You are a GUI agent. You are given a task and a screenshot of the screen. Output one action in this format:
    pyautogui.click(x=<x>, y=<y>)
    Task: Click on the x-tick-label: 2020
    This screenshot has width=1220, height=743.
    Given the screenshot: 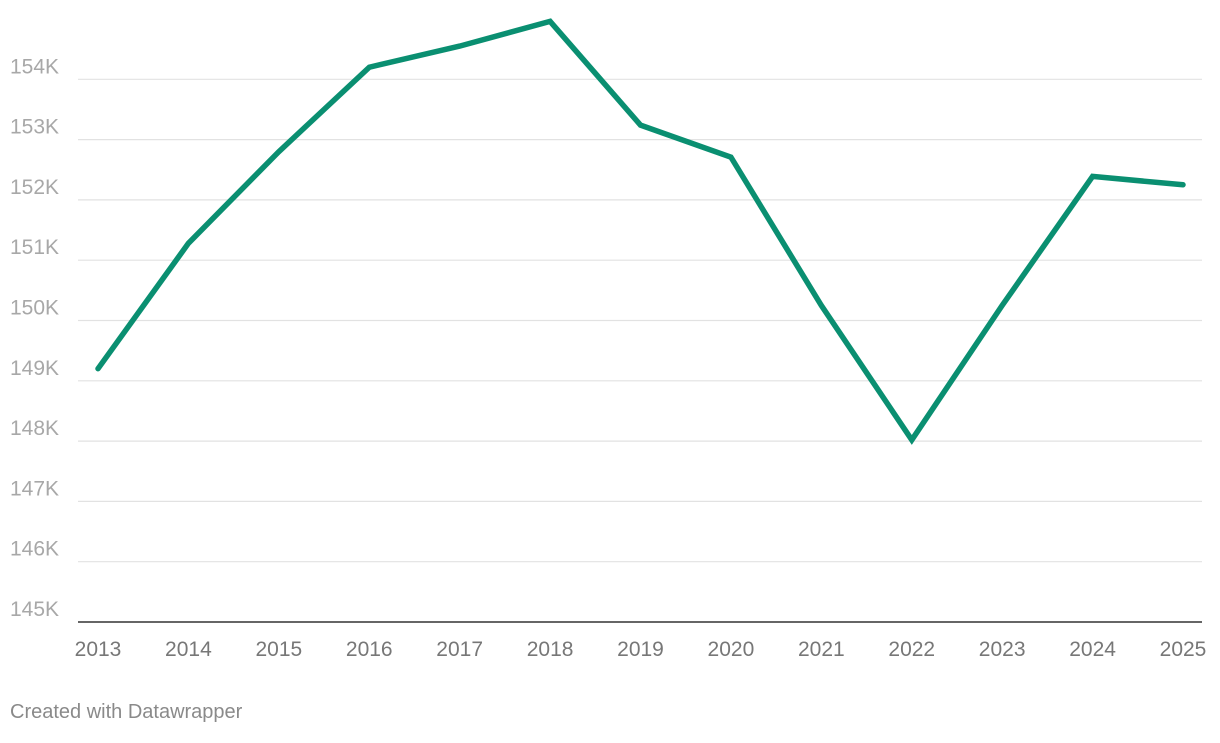 What is the action you would take?
    pyautogui.click(x=731, y=649)
    